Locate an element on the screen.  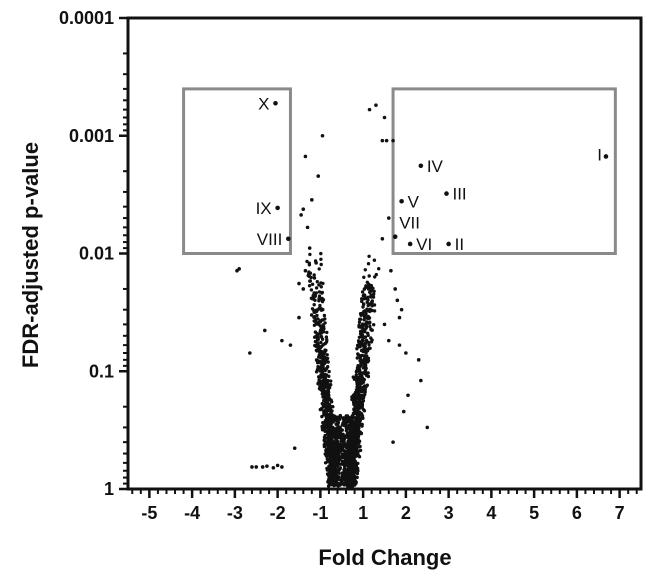
annotation-label: I is located at coordinates (599, 154).